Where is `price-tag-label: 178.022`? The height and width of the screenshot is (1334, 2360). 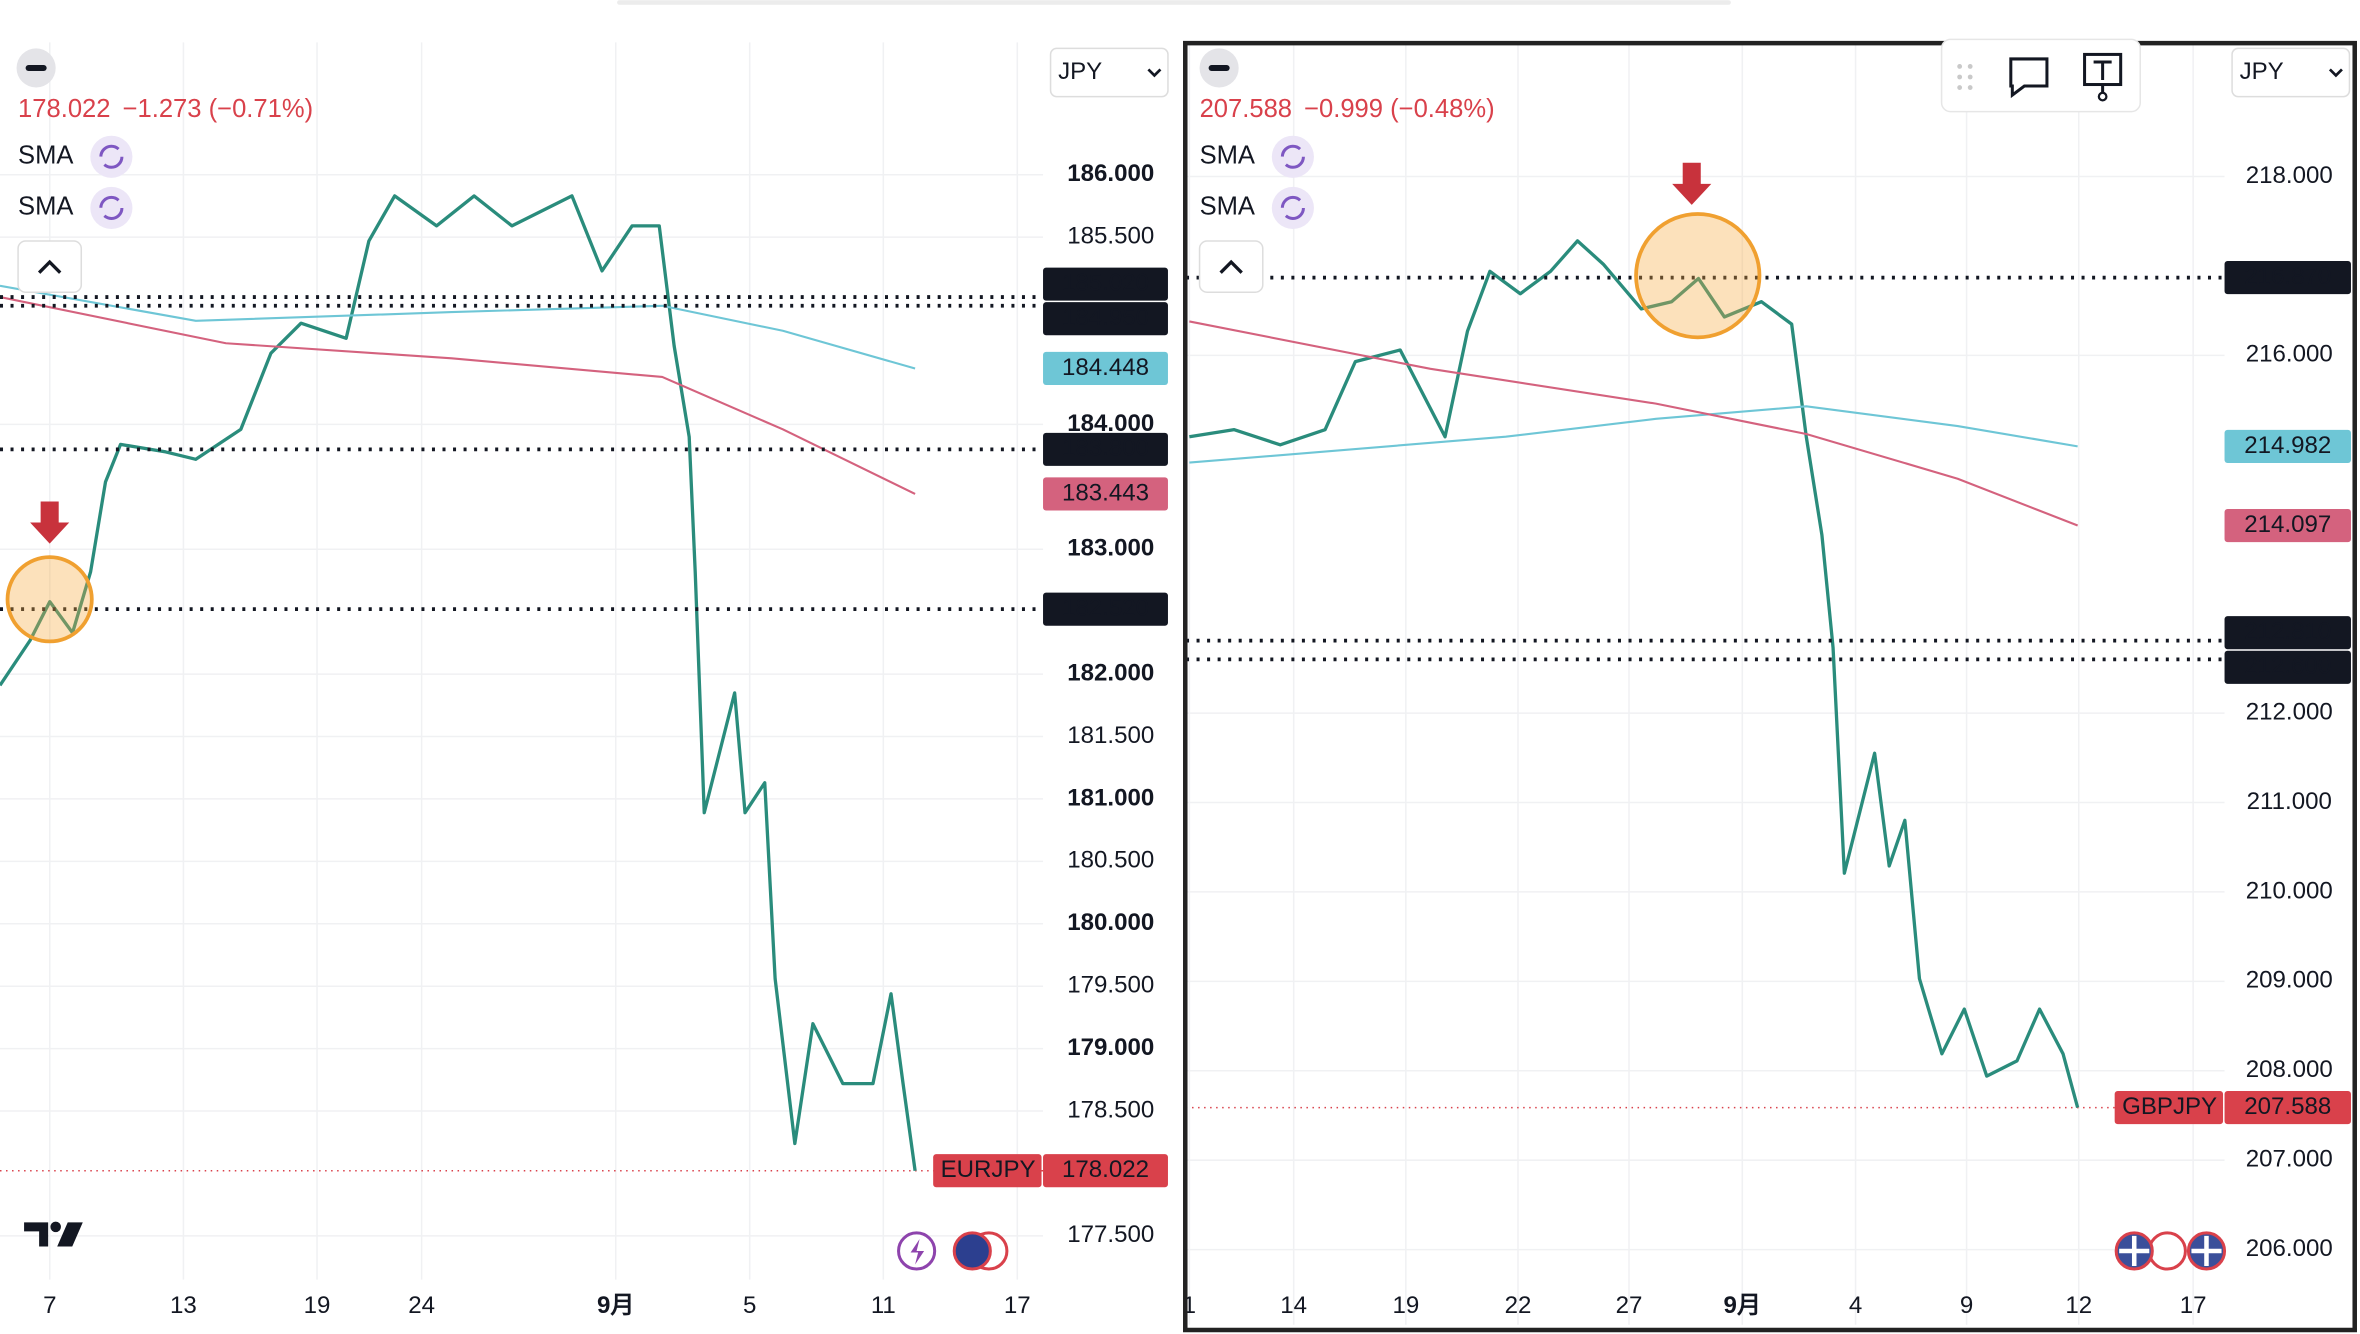 price-tag-label: 178.022 is located at coordinates (1105, 1169).